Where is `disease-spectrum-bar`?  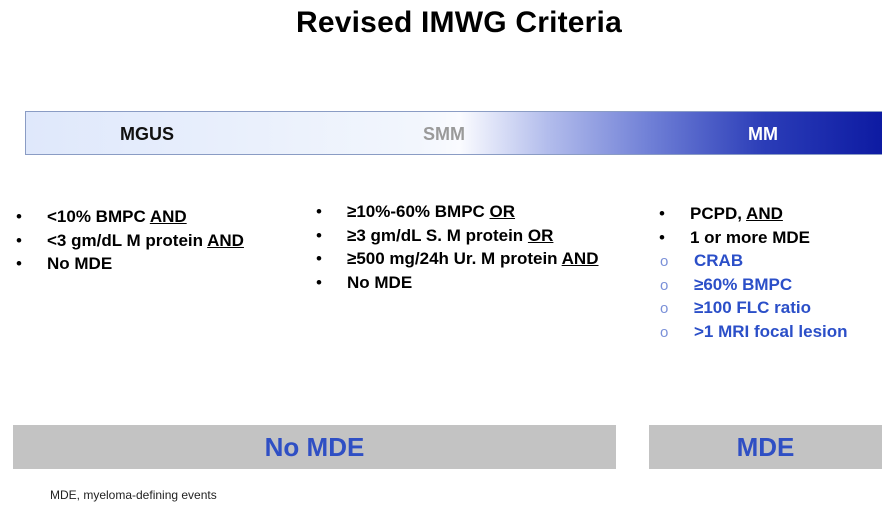
disease-spectrum-bar is located at coordinates (453, 133).